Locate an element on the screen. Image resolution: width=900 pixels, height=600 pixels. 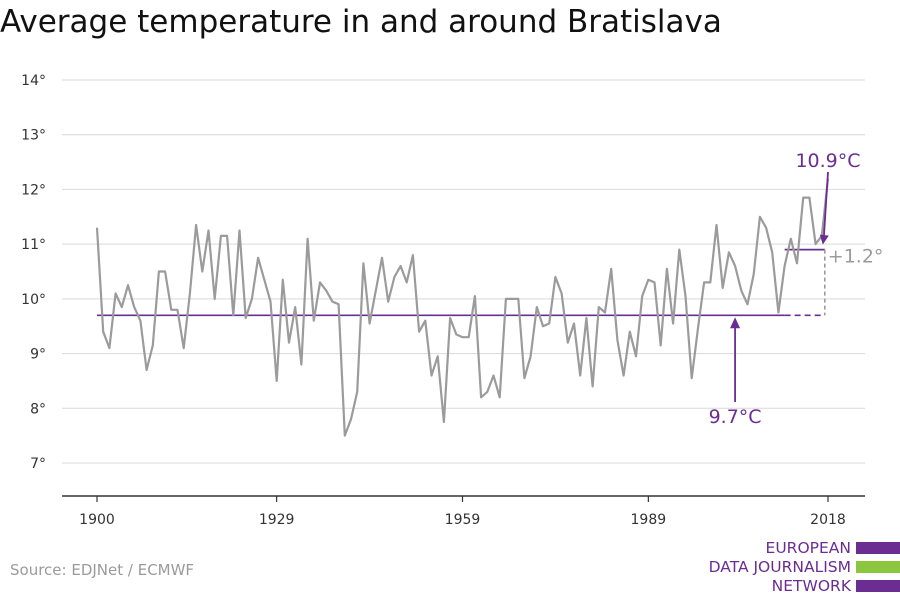
y-tick-label: 14° is located at coordinates (33, 81).